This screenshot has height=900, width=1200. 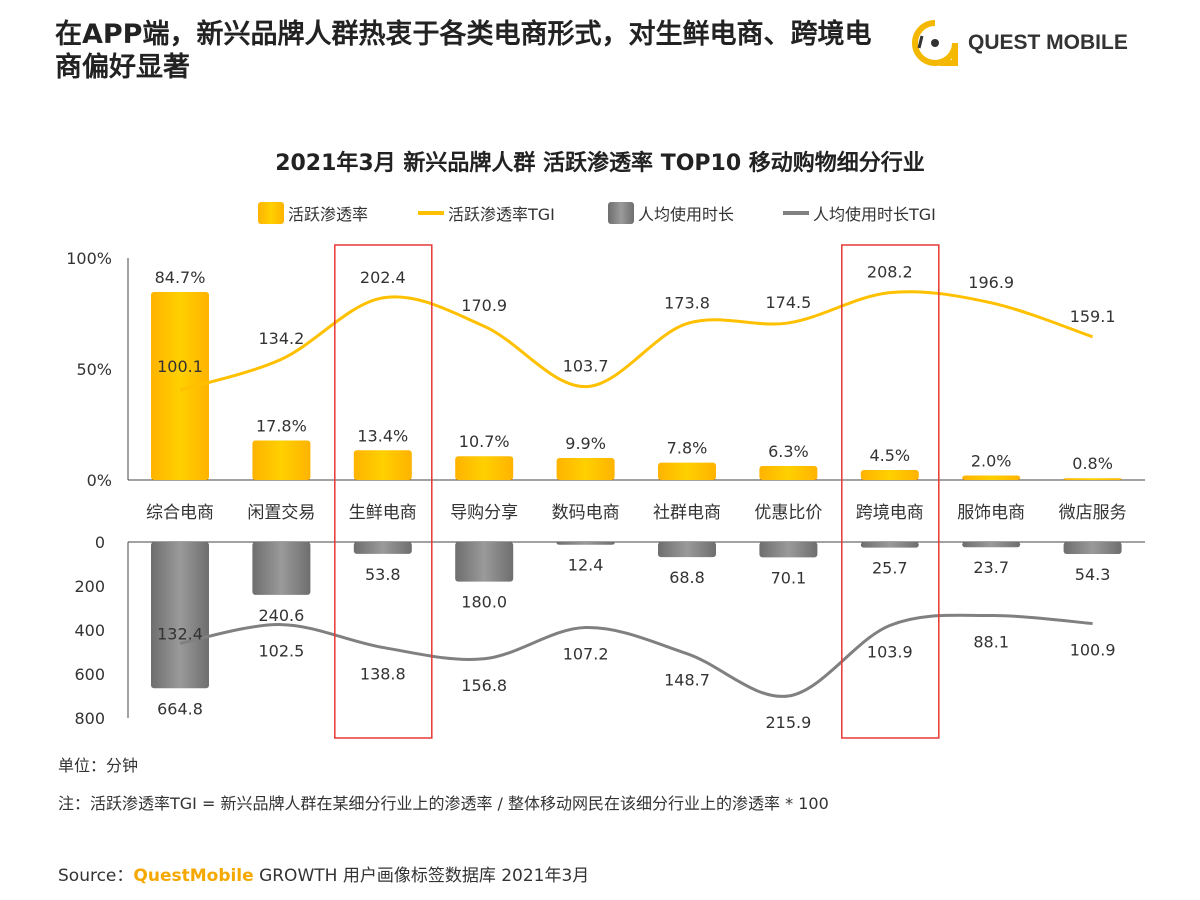 I want to click on source-prefix: Source：, so click(x=96, y=876).